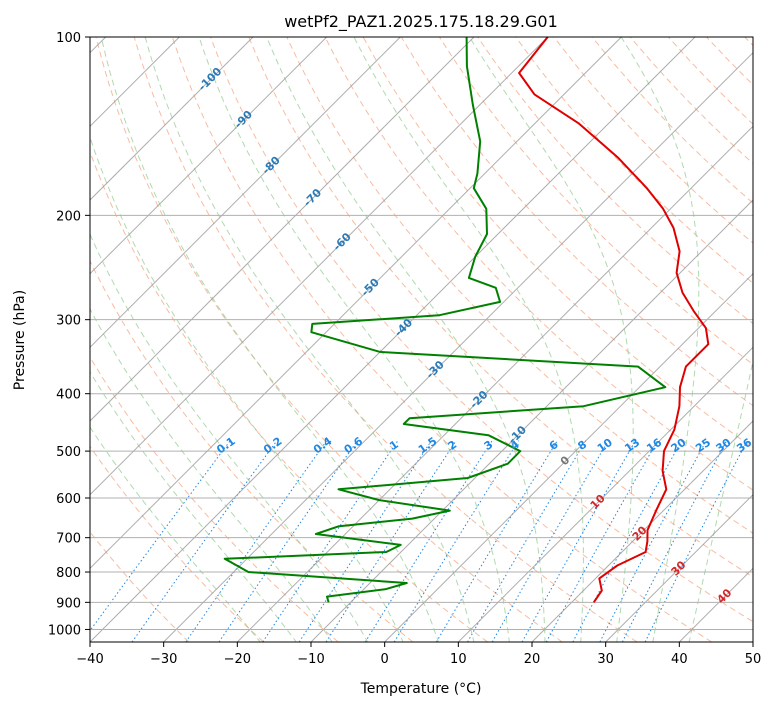 This screenshot has height=708, width=775. I want to click on chart-title: wetPf2_PAZ1.2025.175.18.29.G01, so click(421, 22).